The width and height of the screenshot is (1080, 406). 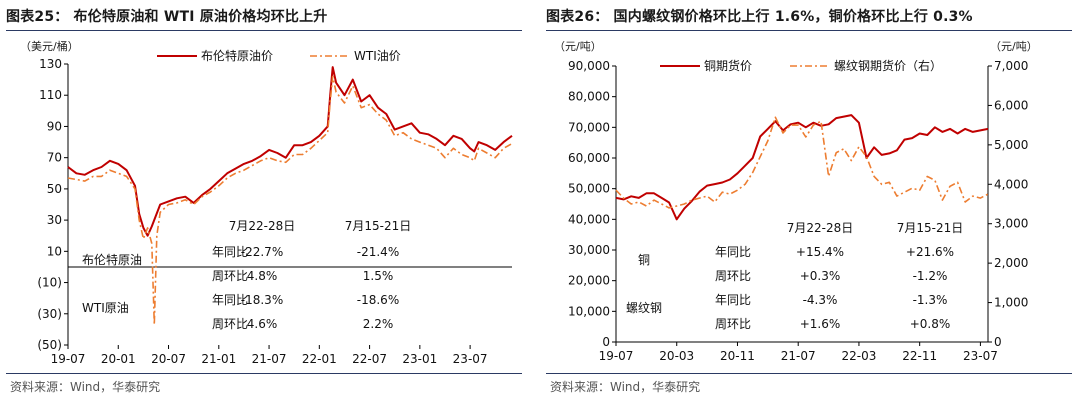 I want to click on y-tick-label: 50,000, so click(x=589, y=189).